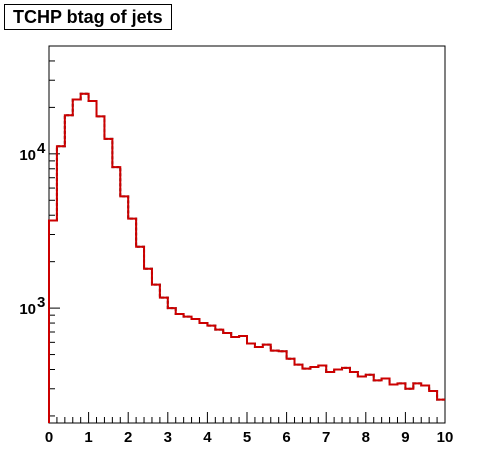  I want to click on x-tick-label: 5, so click(247, 437).